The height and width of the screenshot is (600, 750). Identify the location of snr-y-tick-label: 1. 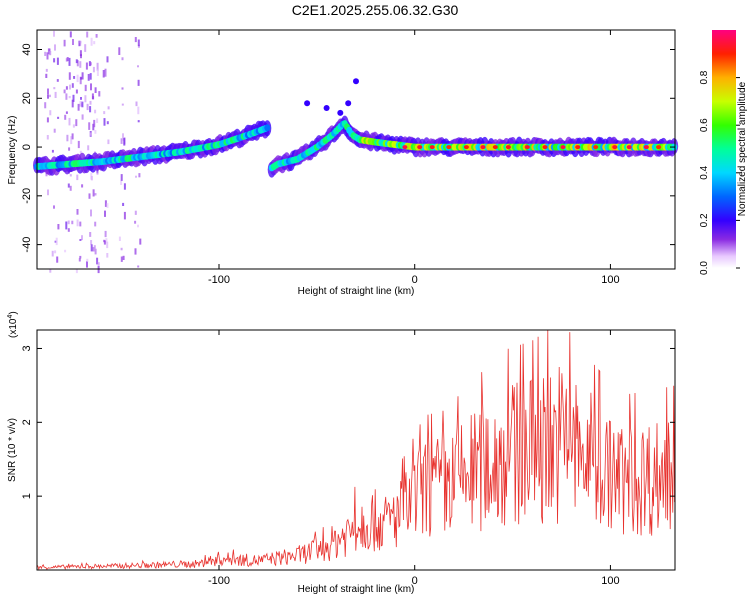
(27, 496).